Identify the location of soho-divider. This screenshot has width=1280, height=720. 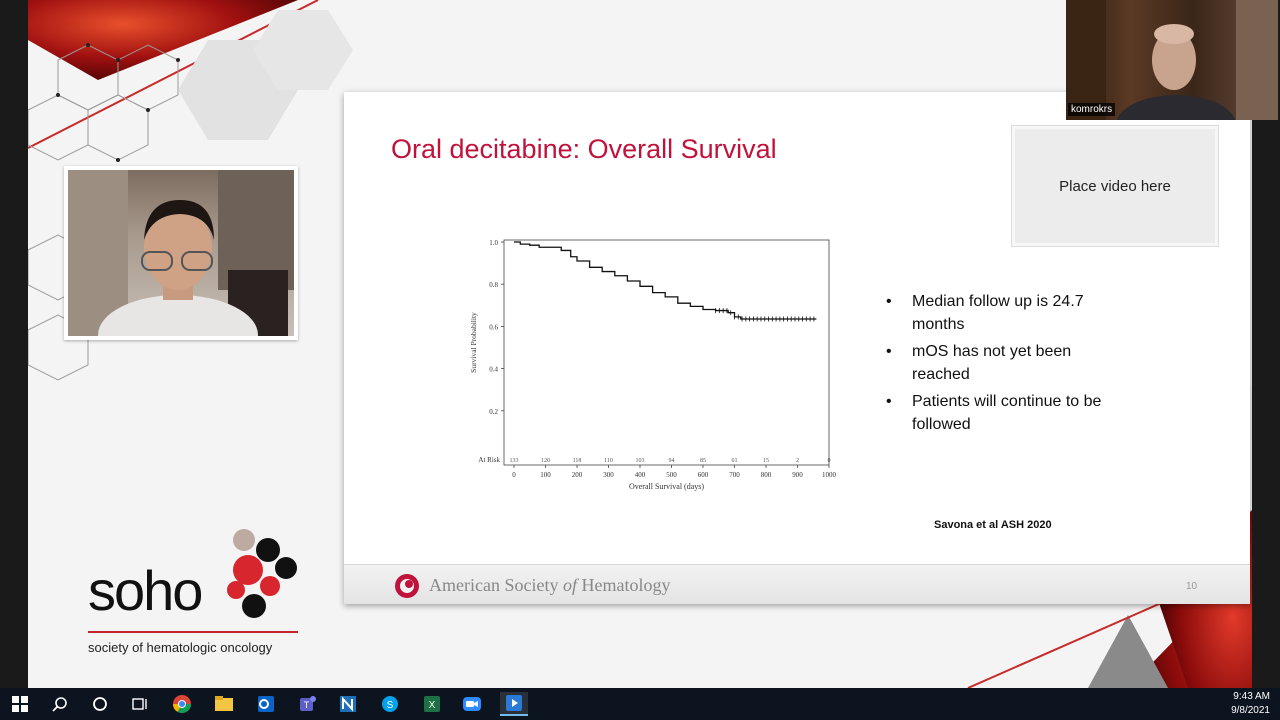
(193, 632).